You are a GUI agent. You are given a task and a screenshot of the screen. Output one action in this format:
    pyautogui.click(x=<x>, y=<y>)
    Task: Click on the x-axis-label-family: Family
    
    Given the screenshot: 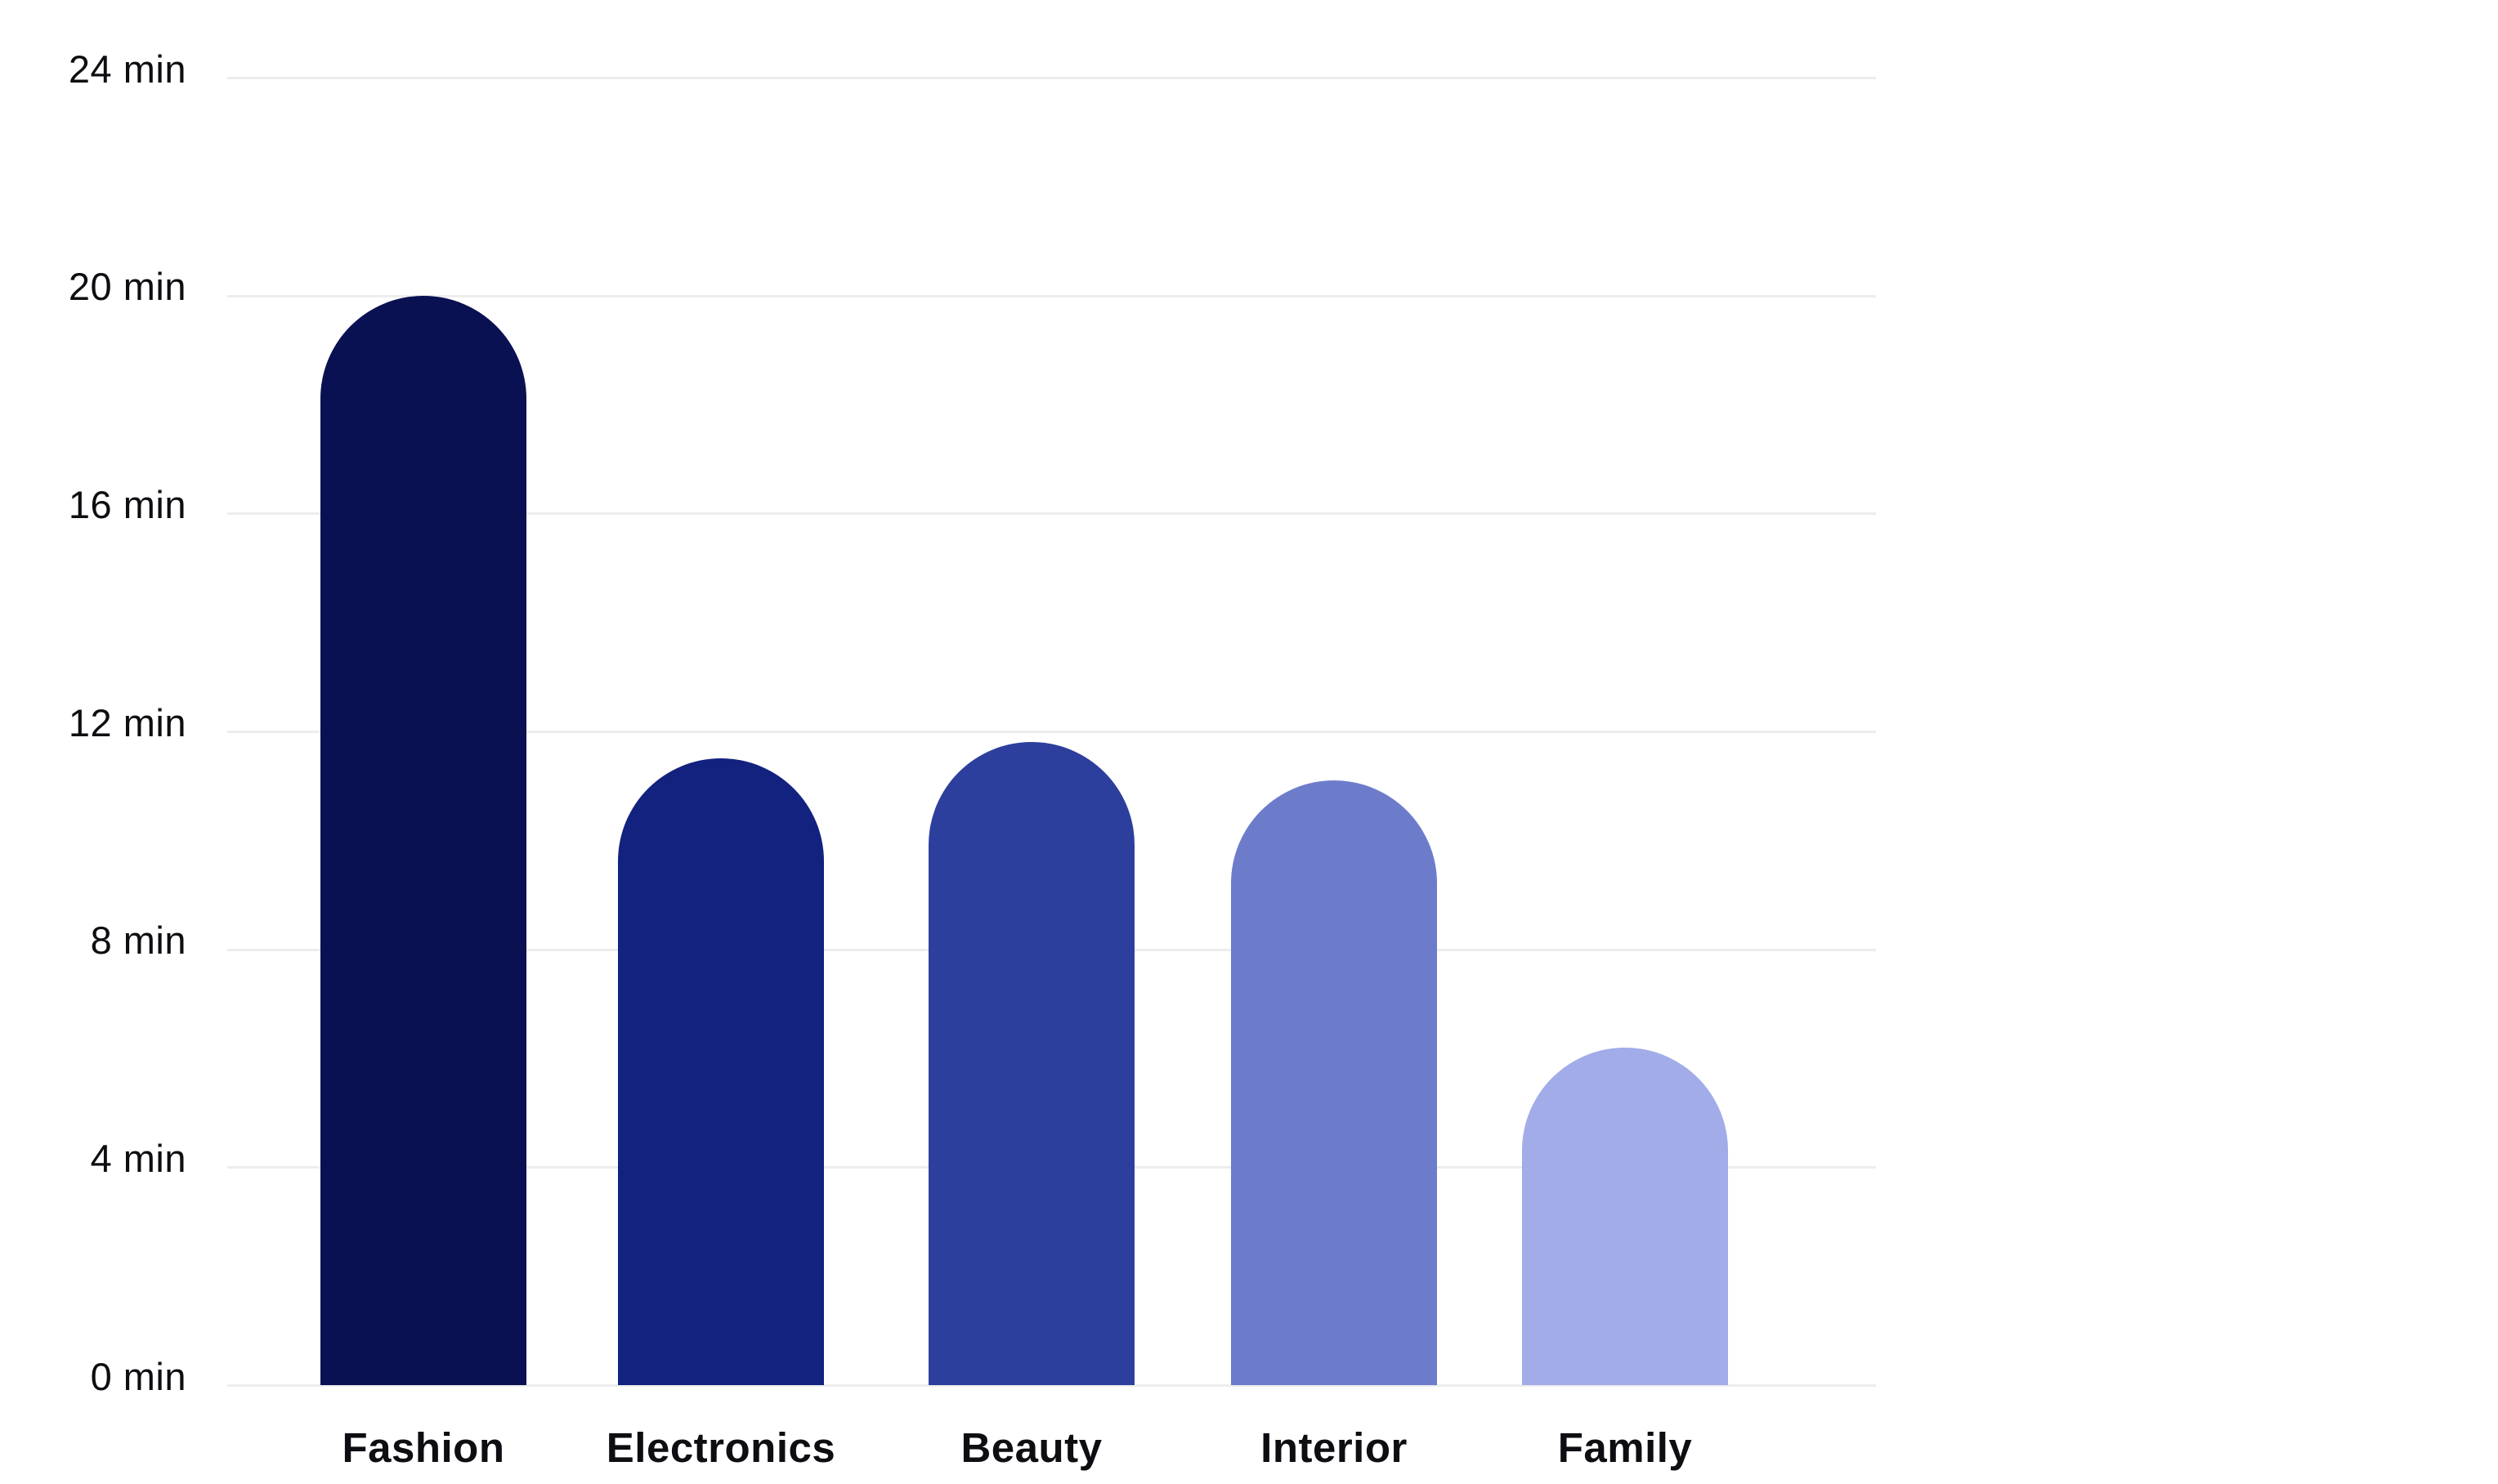 What is the action you would take?
    pyautogui.click(x=1625, y=1447)
    